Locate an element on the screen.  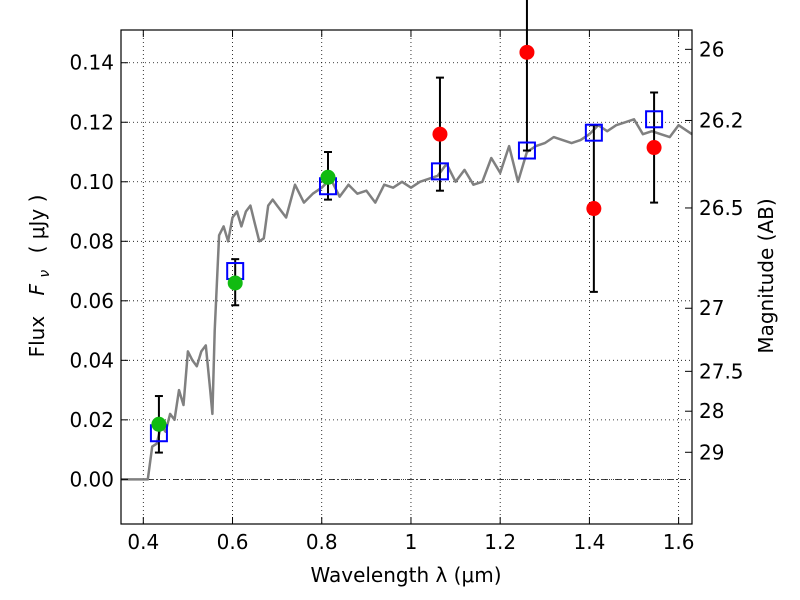
y-axis-label-symbol: F is located at coordinates (37, 289).